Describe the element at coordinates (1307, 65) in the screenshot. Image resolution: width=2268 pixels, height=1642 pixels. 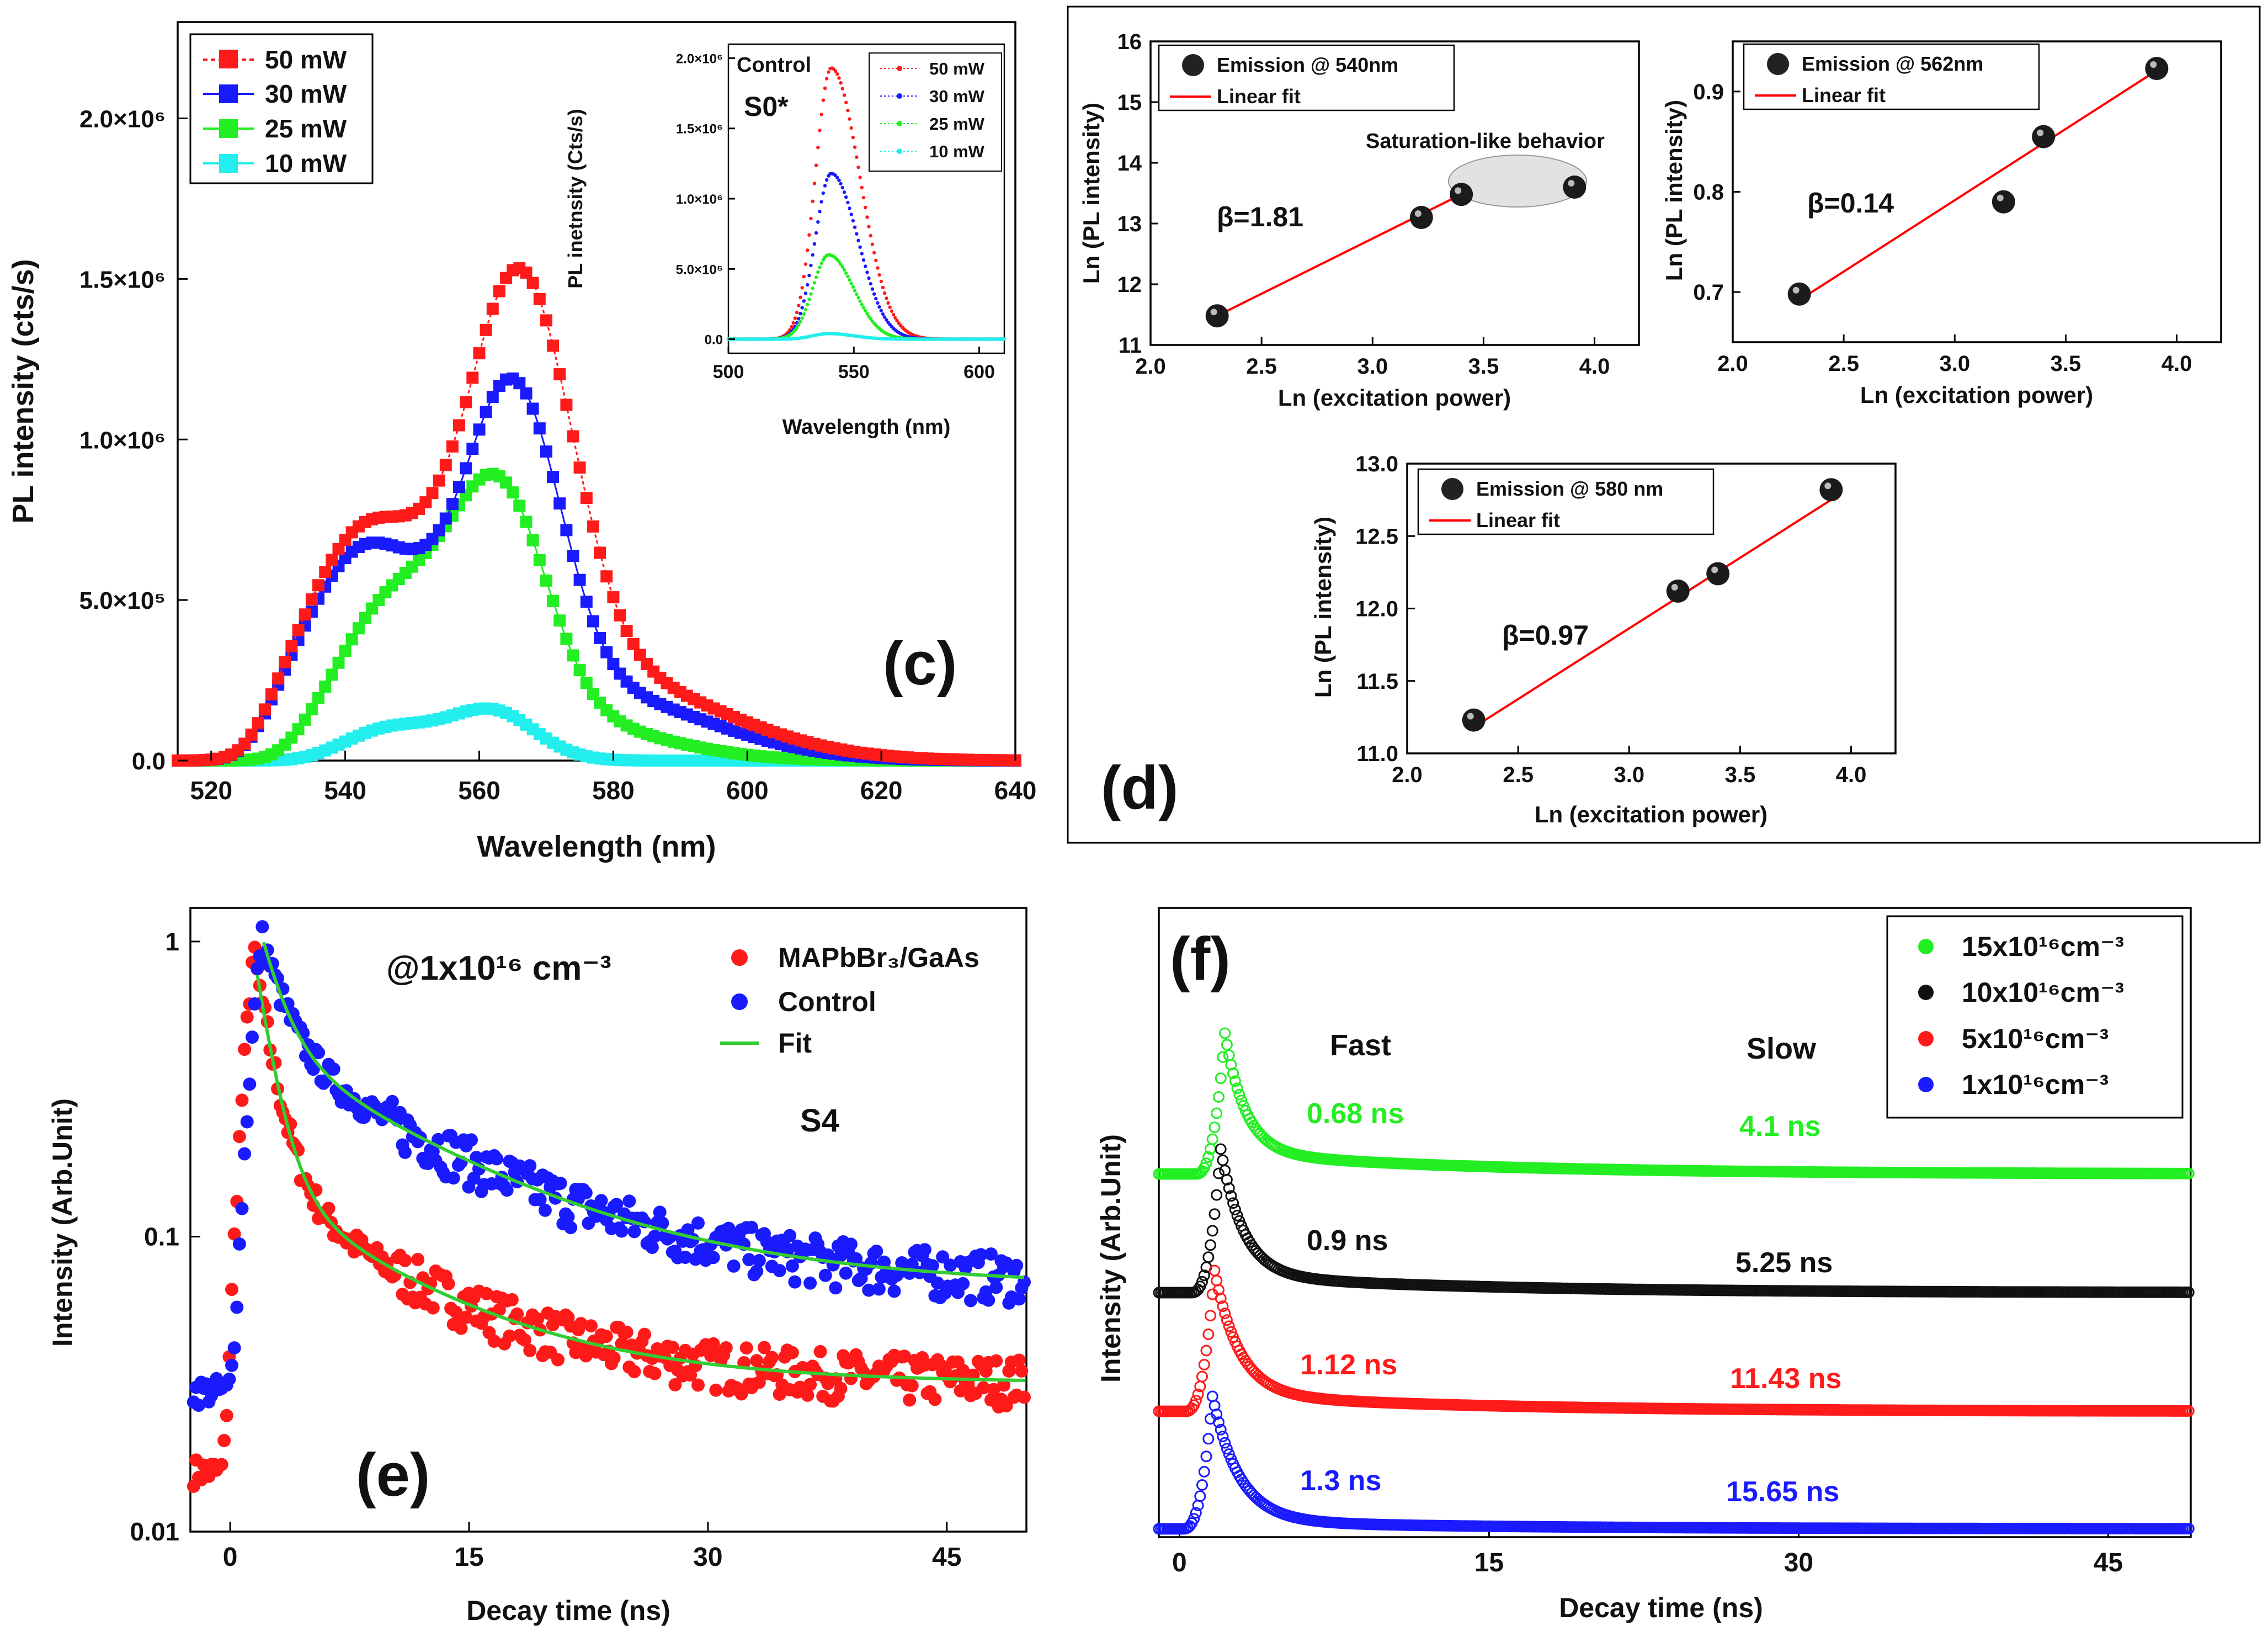
I see `panel-d1-legend-points: Emission @ 540nm` at that location.